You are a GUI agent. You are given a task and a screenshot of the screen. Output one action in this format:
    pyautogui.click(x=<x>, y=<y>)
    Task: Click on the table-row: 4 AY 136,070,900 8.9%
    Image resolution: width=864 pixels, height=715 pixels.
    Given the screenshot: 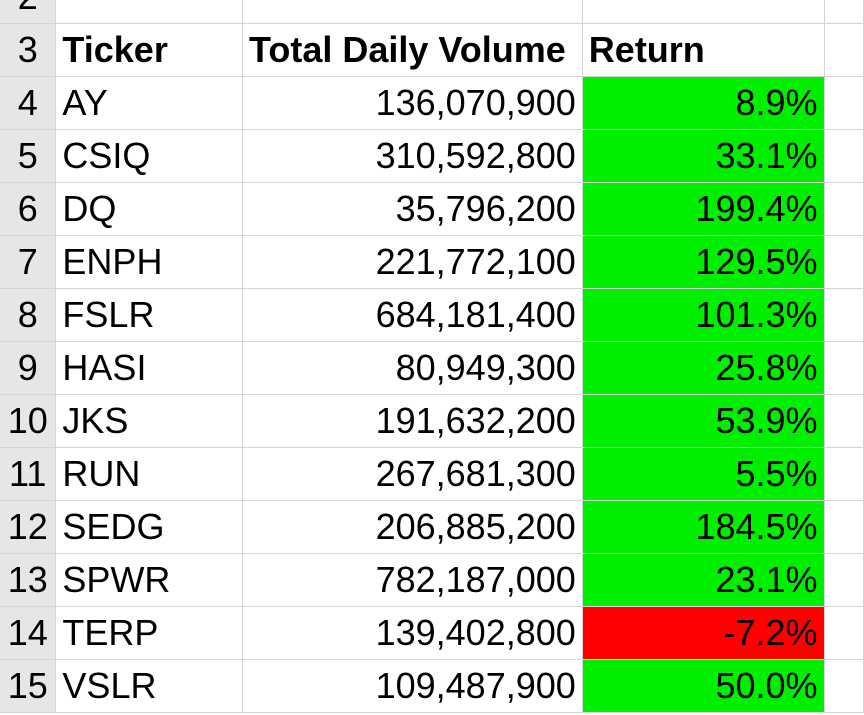 What is the action you would take?
    pyautogui.click(x=432, y=103)
    